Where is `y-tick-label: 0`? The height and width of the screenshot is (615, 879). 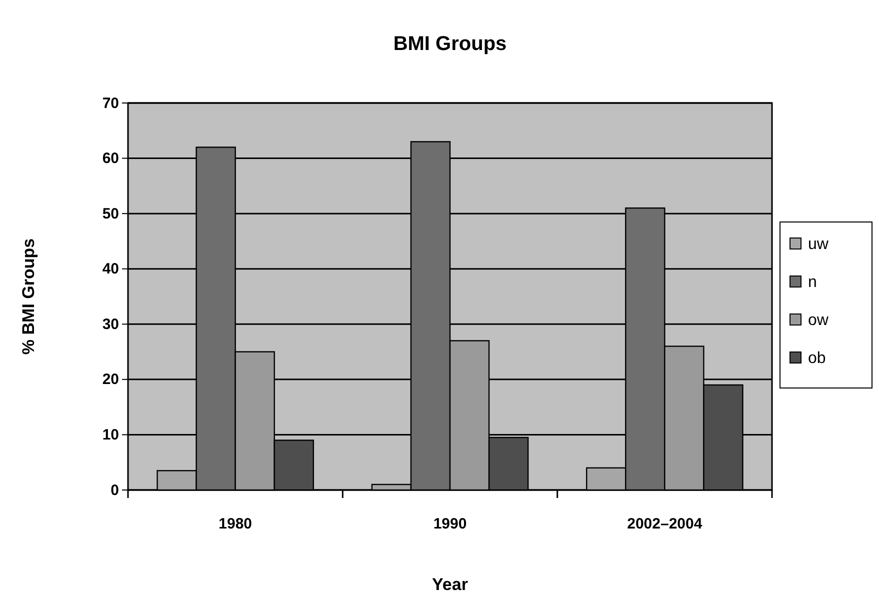
y-tick-label: 0 is located at coordinates (114, 490).